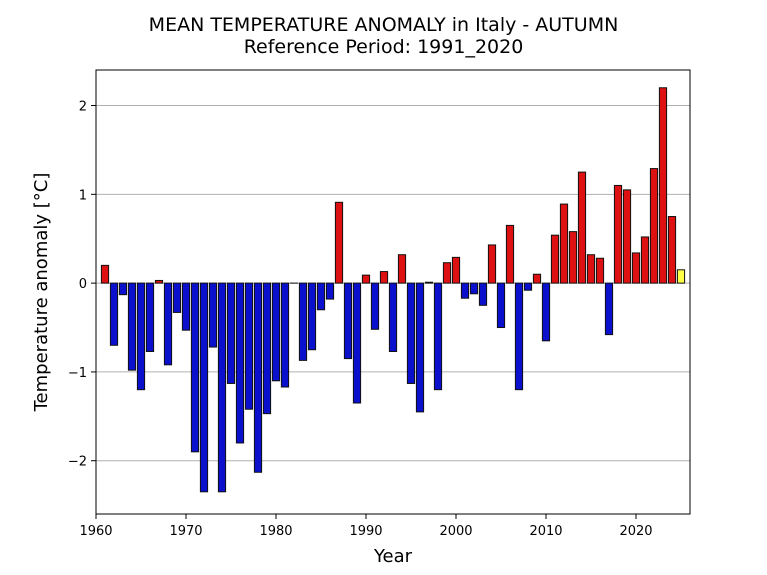 This screenshot has width=767, height=575. Describe the element at coordinates (455, 531) in the screenshot. I see `x-tick-label: 2000` at that location.